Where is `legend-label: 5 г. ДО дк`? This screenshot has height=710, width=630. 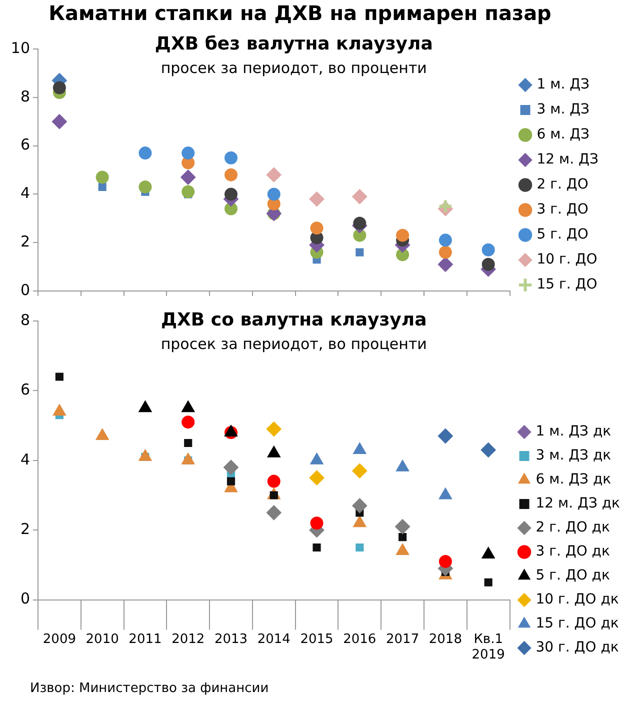
legend-label: 5 г. ДО дк is located at coordinates (573, 576).